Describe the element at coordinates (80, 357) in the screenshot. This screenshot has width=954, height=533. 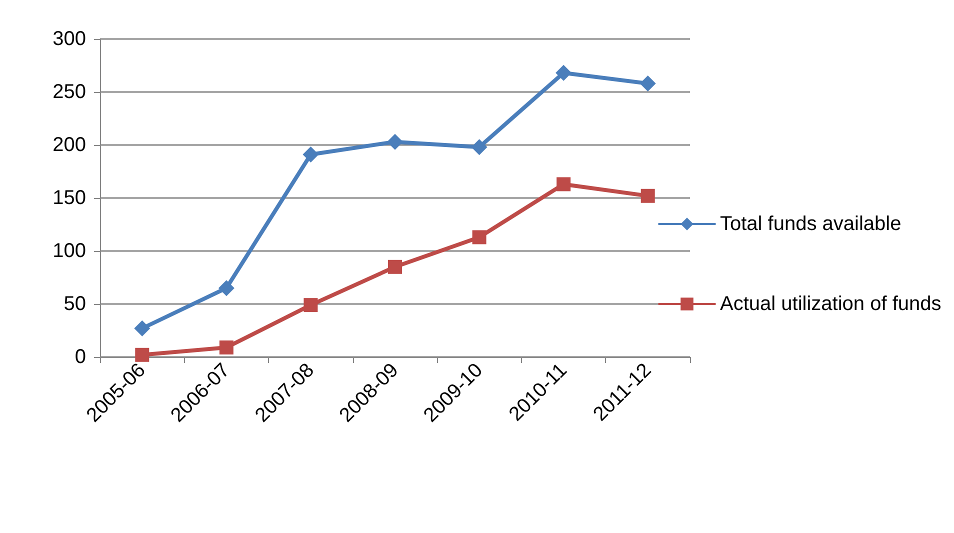
I see `y-tick-label: 0` at that location.